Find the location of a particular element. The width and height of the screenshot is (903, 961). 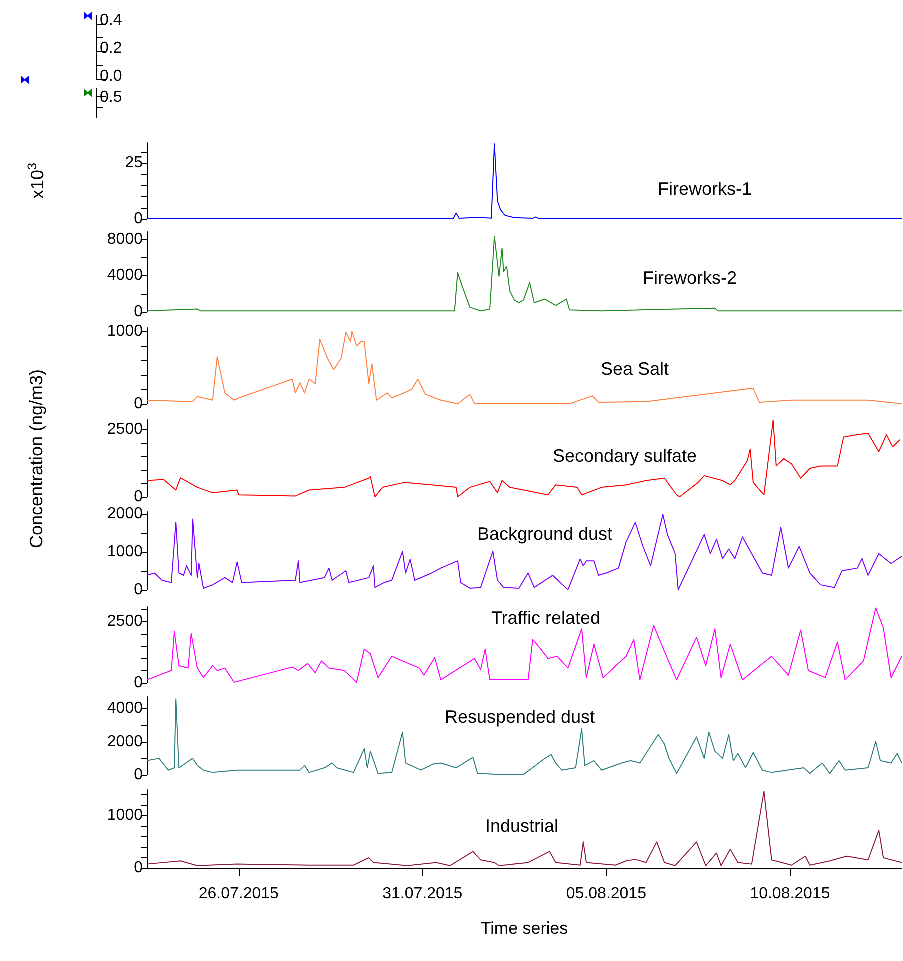

text: Industrial is located at coordinates (522, 826).